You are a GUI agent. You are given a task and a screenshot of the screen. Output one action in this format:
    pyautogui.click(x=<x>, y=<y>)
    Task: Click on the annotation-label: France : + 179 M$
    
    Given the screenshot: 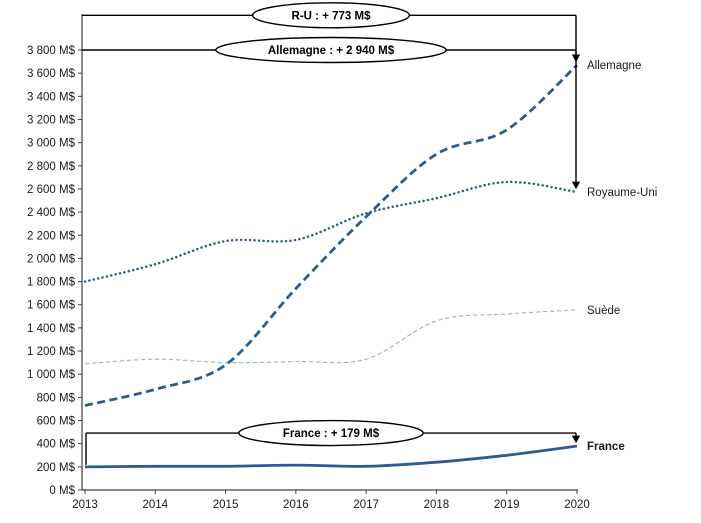 What is the action you would take?
    pyautogui.click(x=331, y=434)
    